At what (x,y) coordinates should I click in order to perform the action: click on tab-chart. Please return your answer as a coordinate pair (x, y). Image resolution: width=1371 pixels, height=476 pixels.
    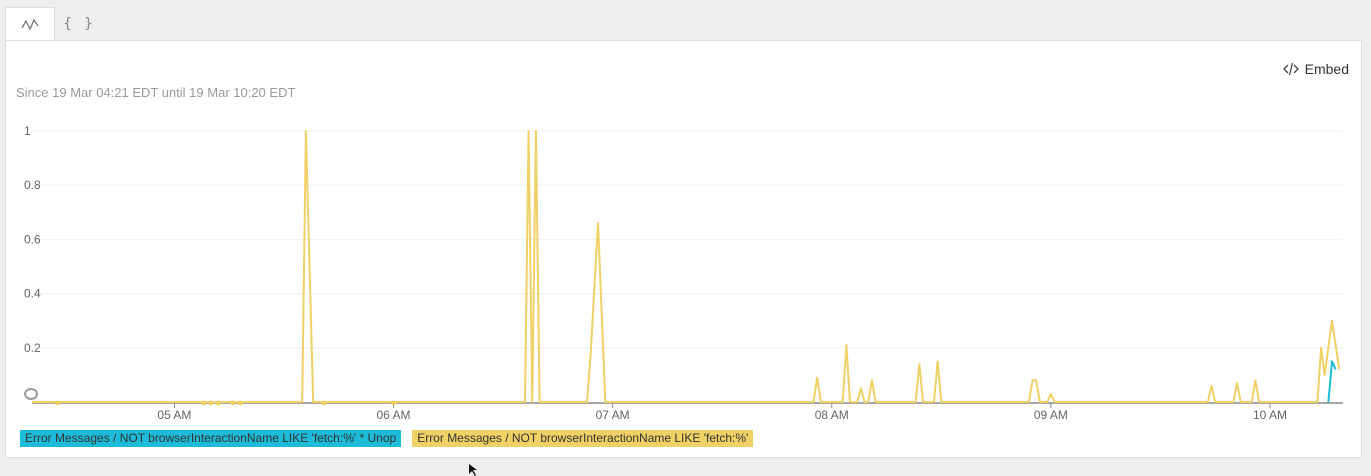
    Looking at the image, I should click on (30, 24).